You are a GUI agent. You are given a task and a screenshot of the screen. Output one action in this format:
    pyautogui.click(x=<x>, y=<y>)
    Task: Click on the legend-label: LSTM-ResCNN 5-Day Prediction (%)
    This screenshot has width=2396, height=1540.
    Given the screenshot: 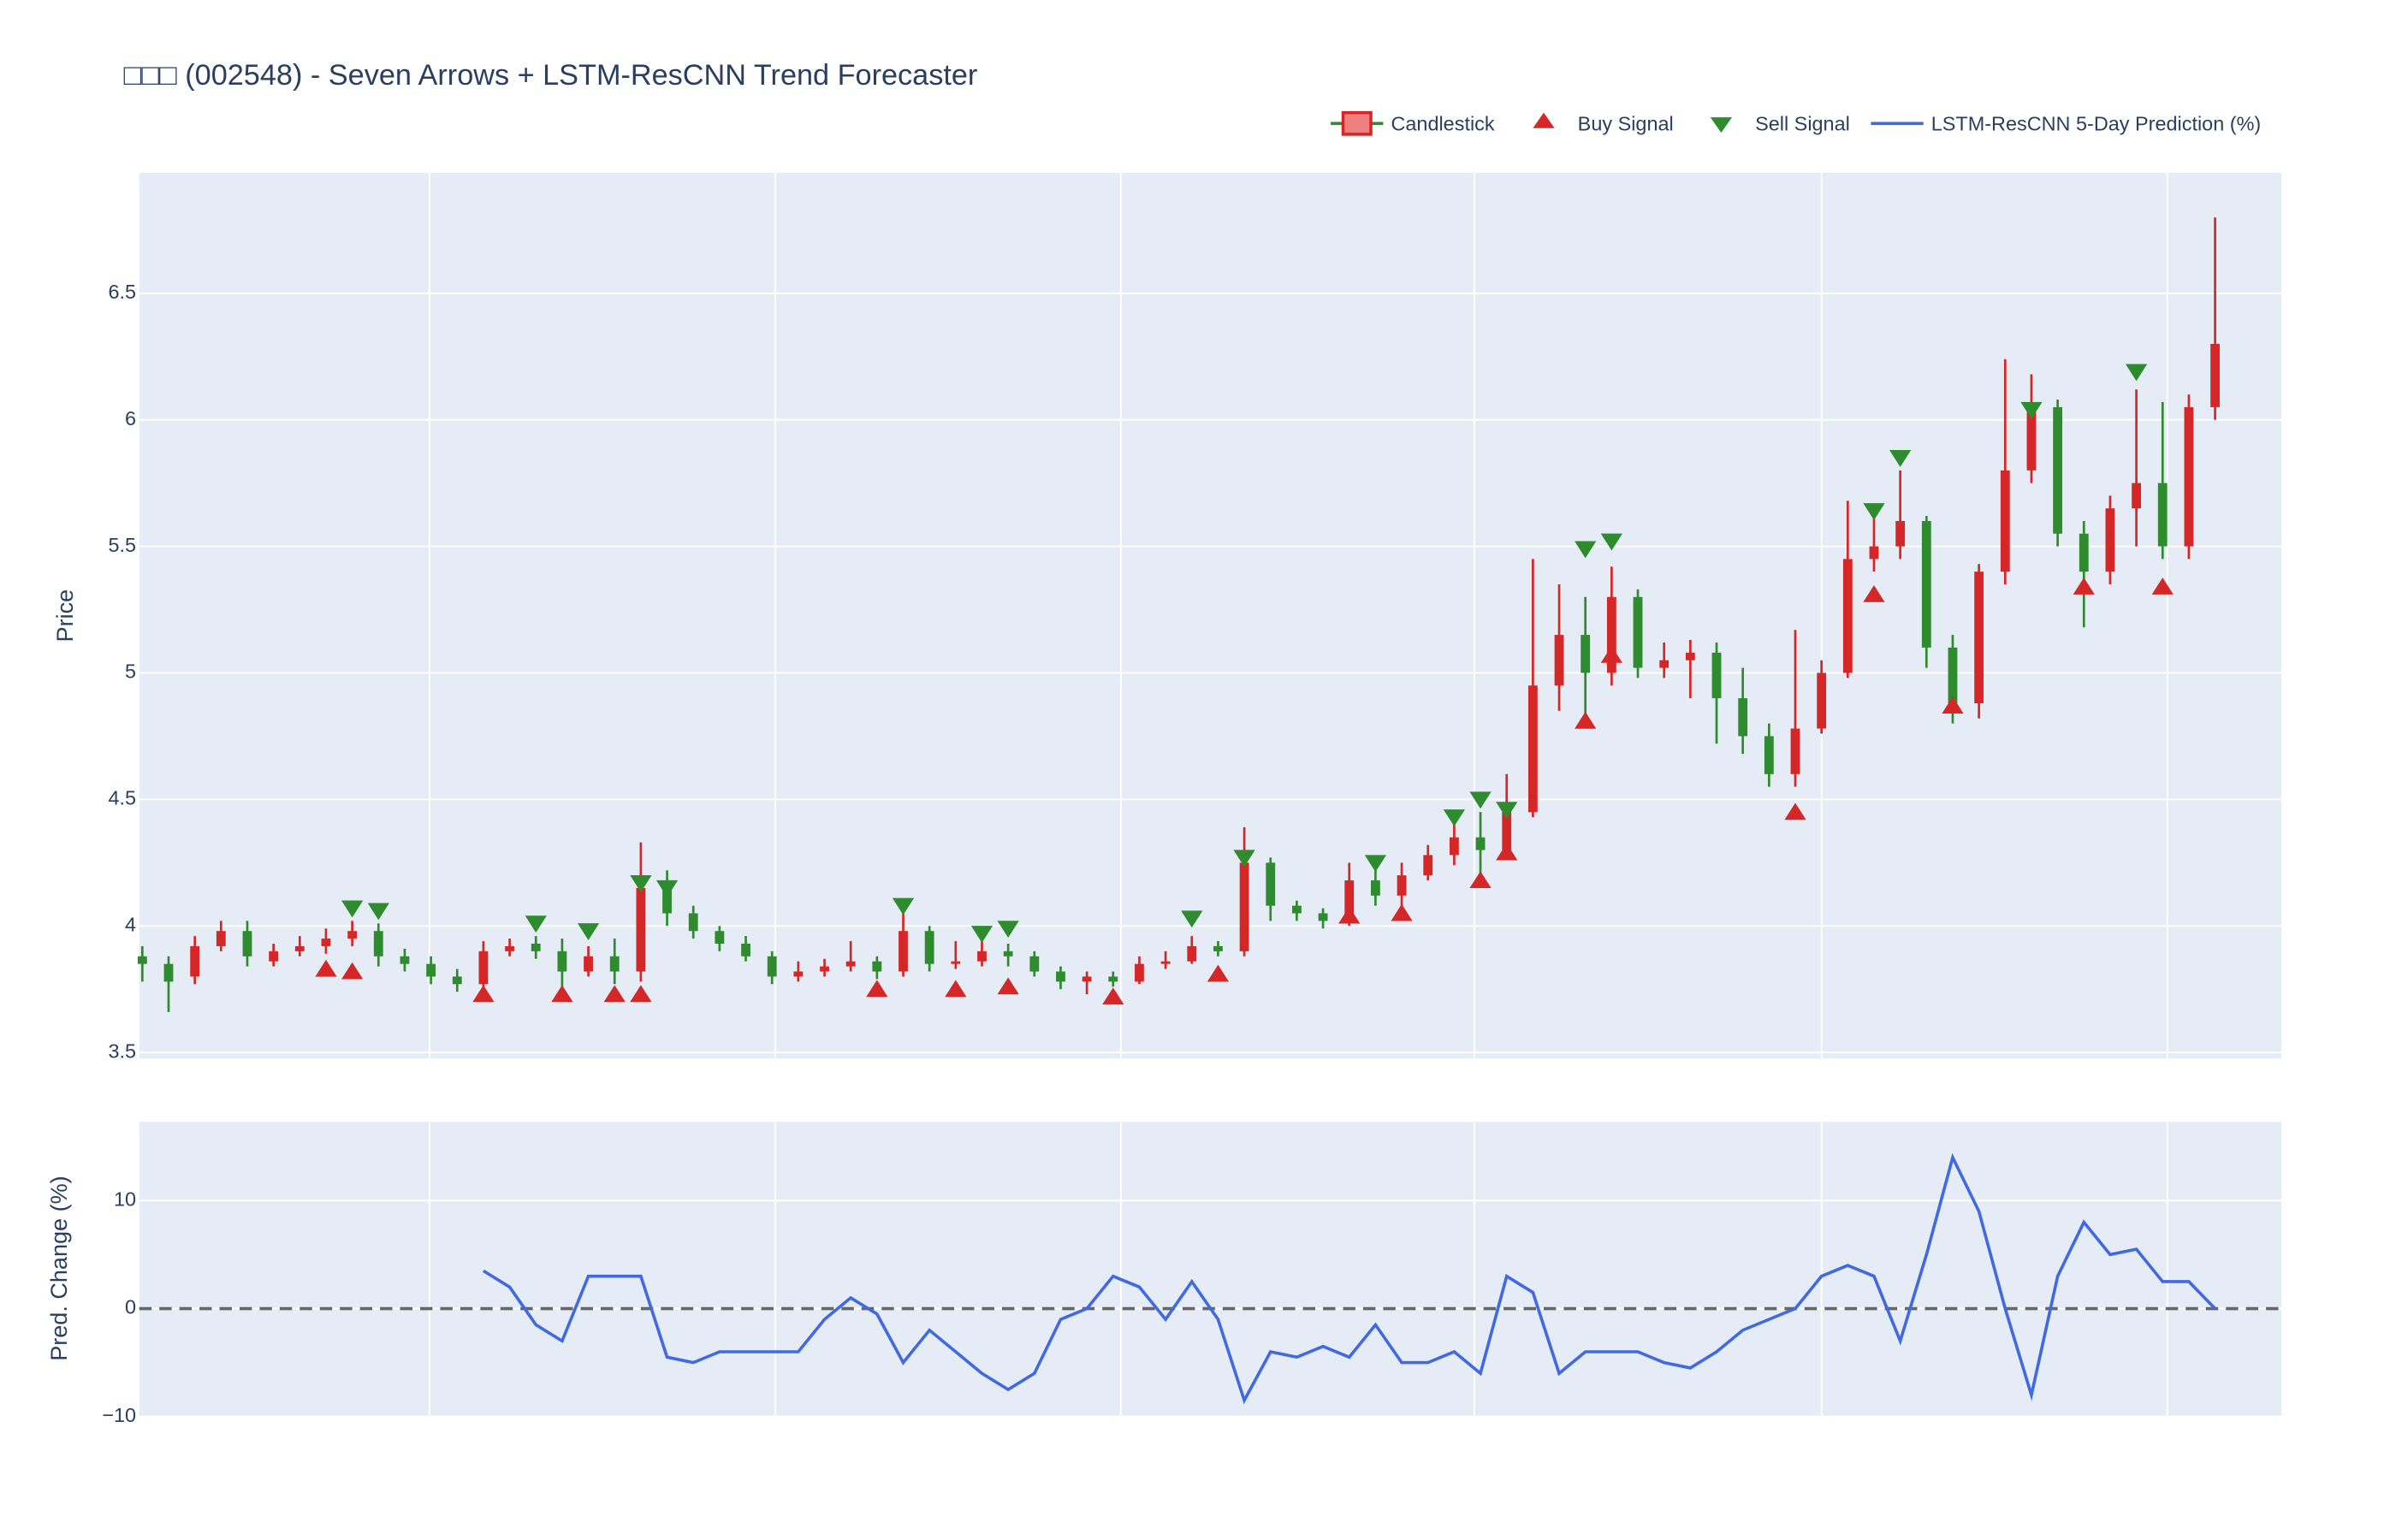 What is the action you would take?
    pyautogui.click(x=2096, y=123)
    